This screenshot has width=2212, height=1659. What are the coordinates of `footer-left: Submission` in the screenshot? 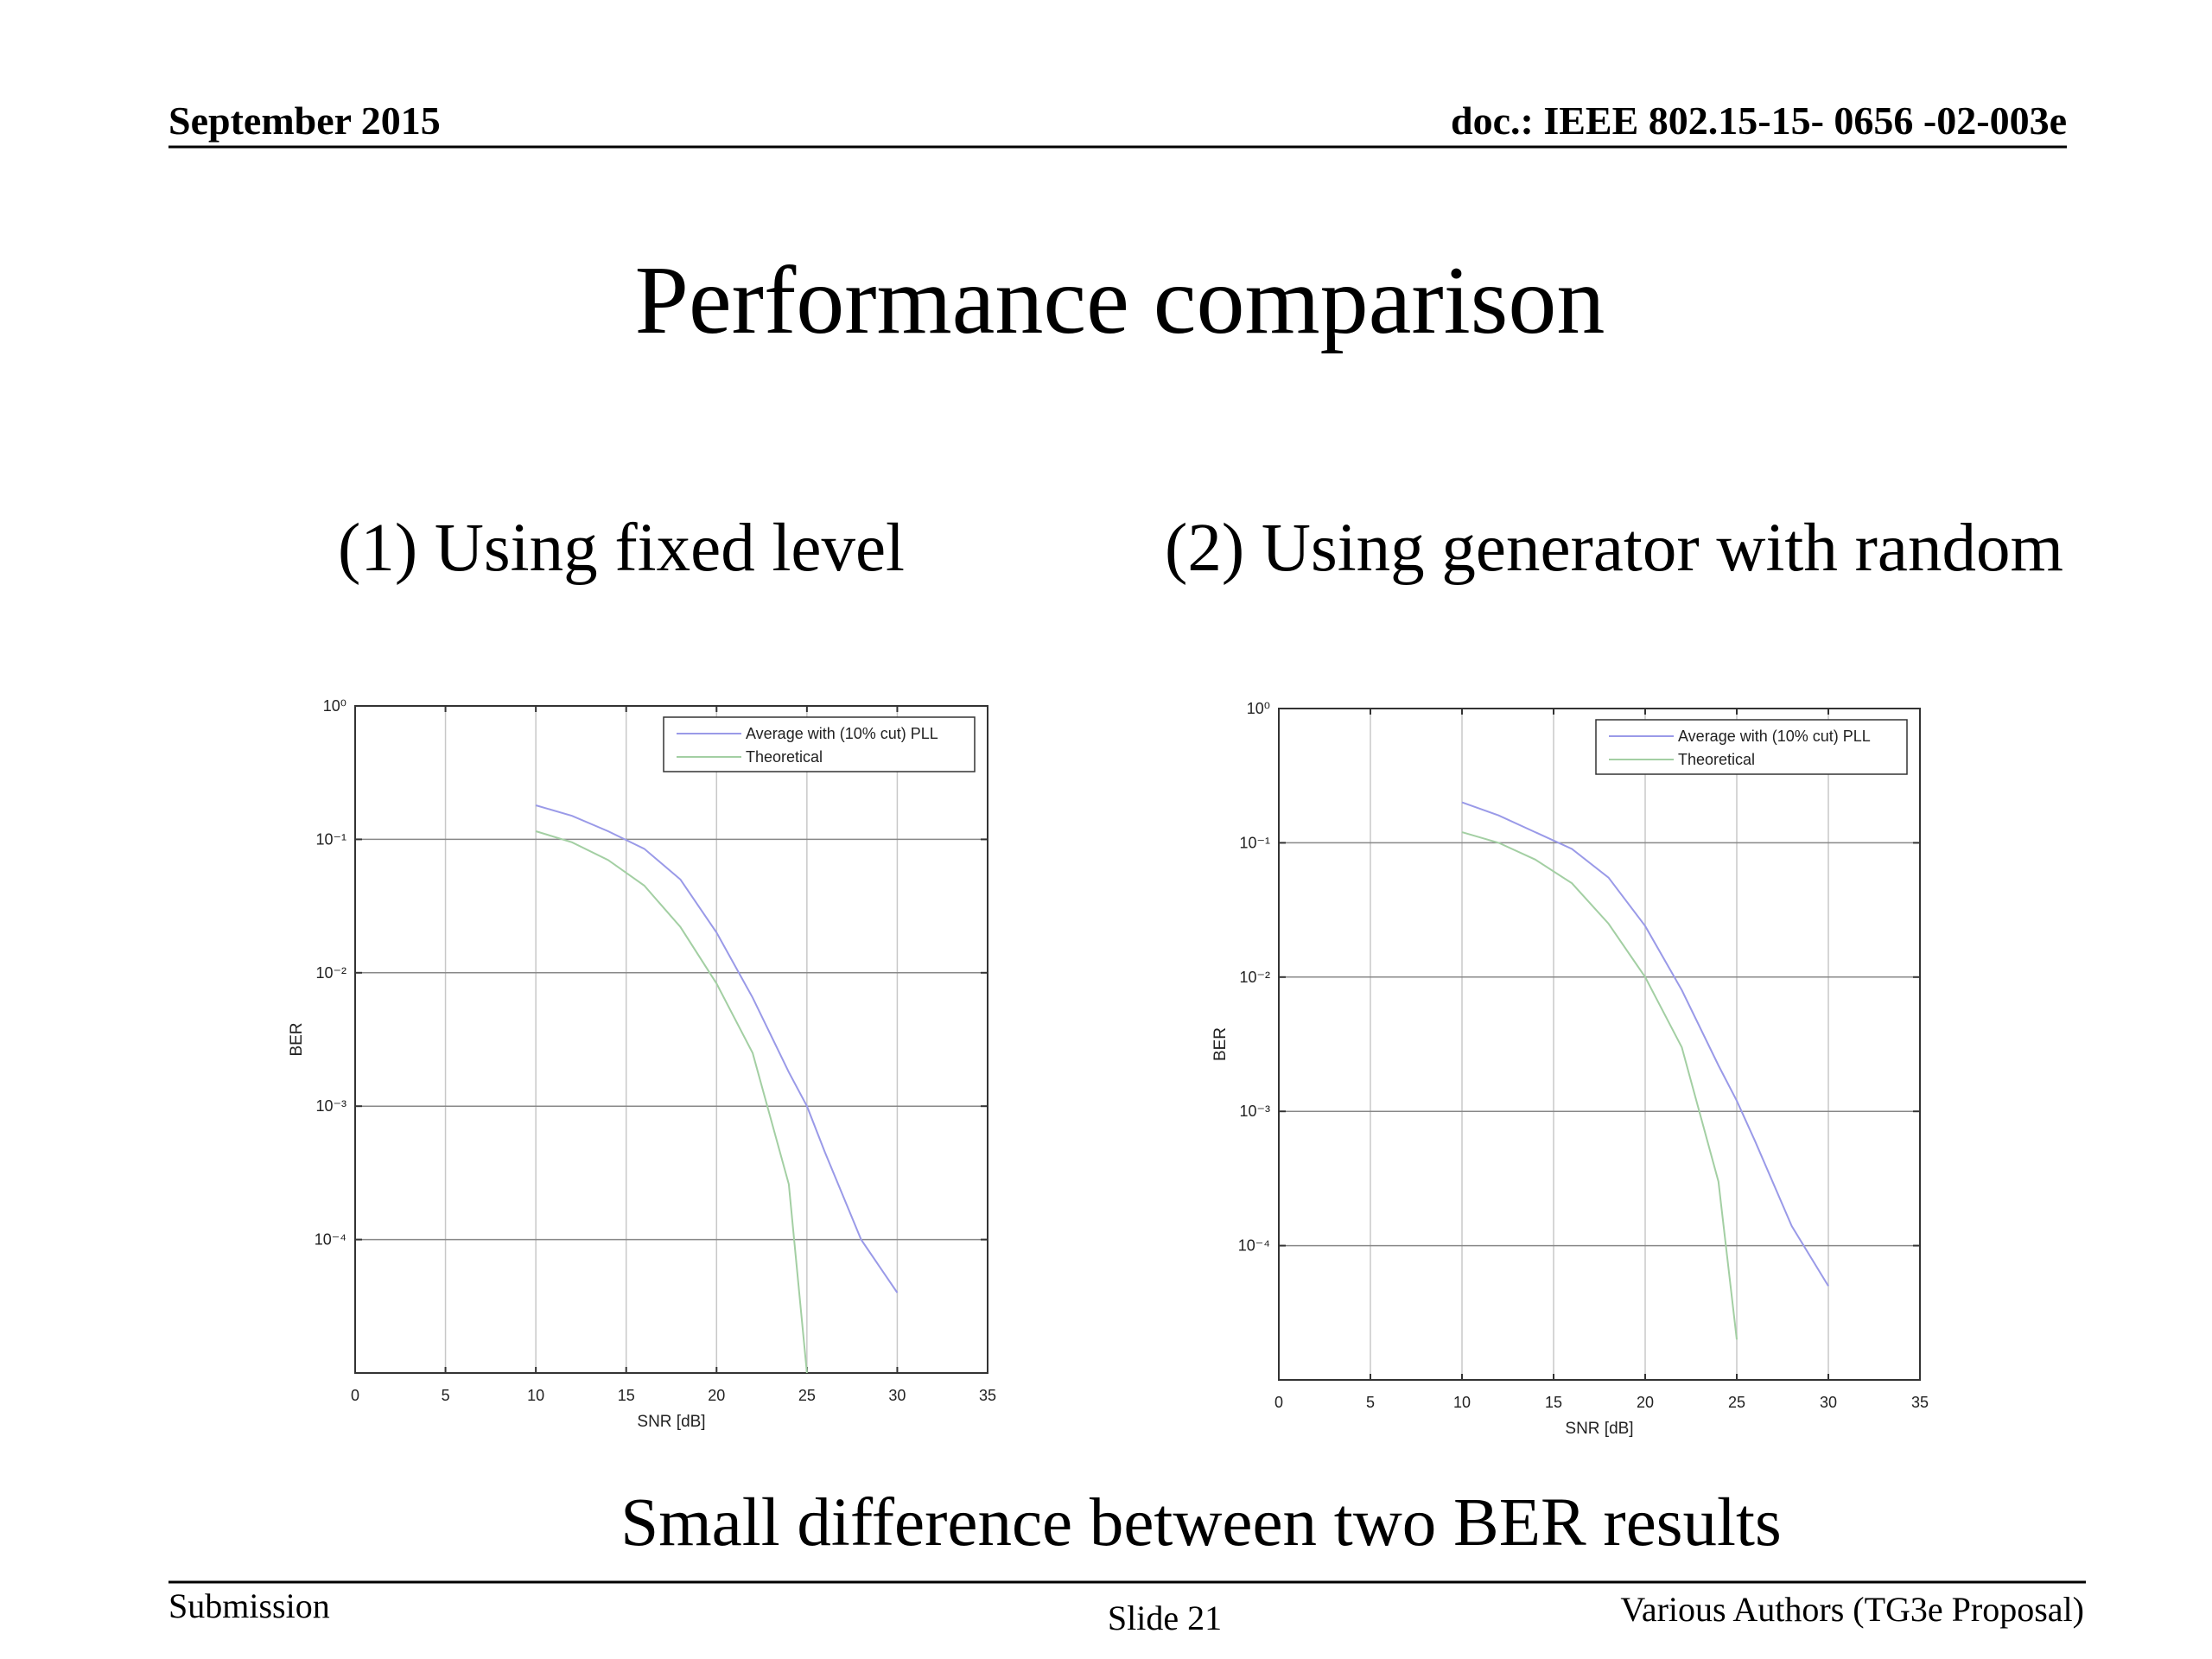 It's located at (249, 1605).